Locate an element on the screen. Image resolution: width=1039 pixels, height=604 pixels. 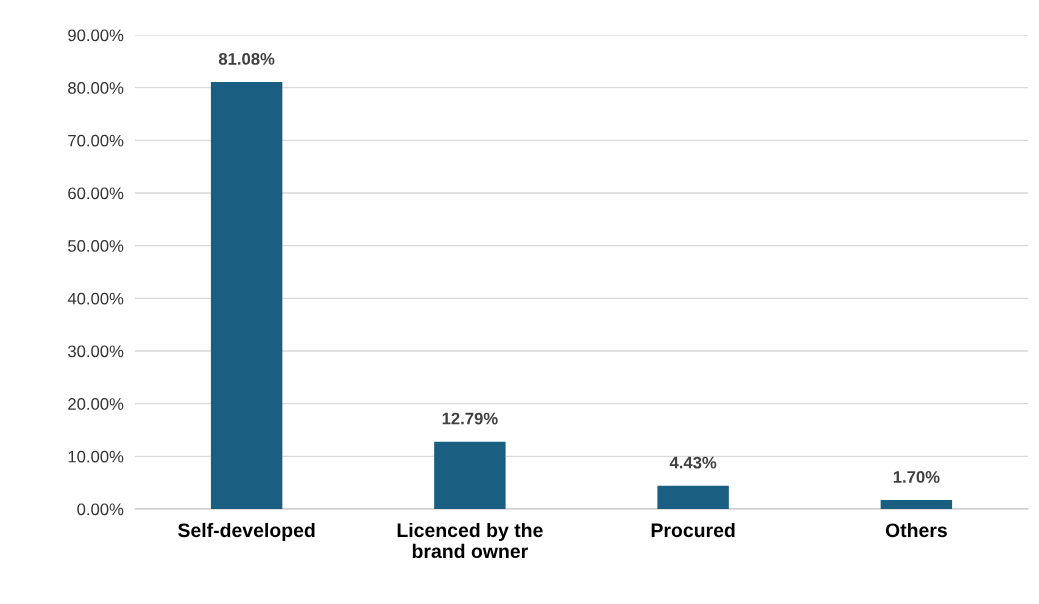
data-label: 81.08% is located at coordinates (246, 58).